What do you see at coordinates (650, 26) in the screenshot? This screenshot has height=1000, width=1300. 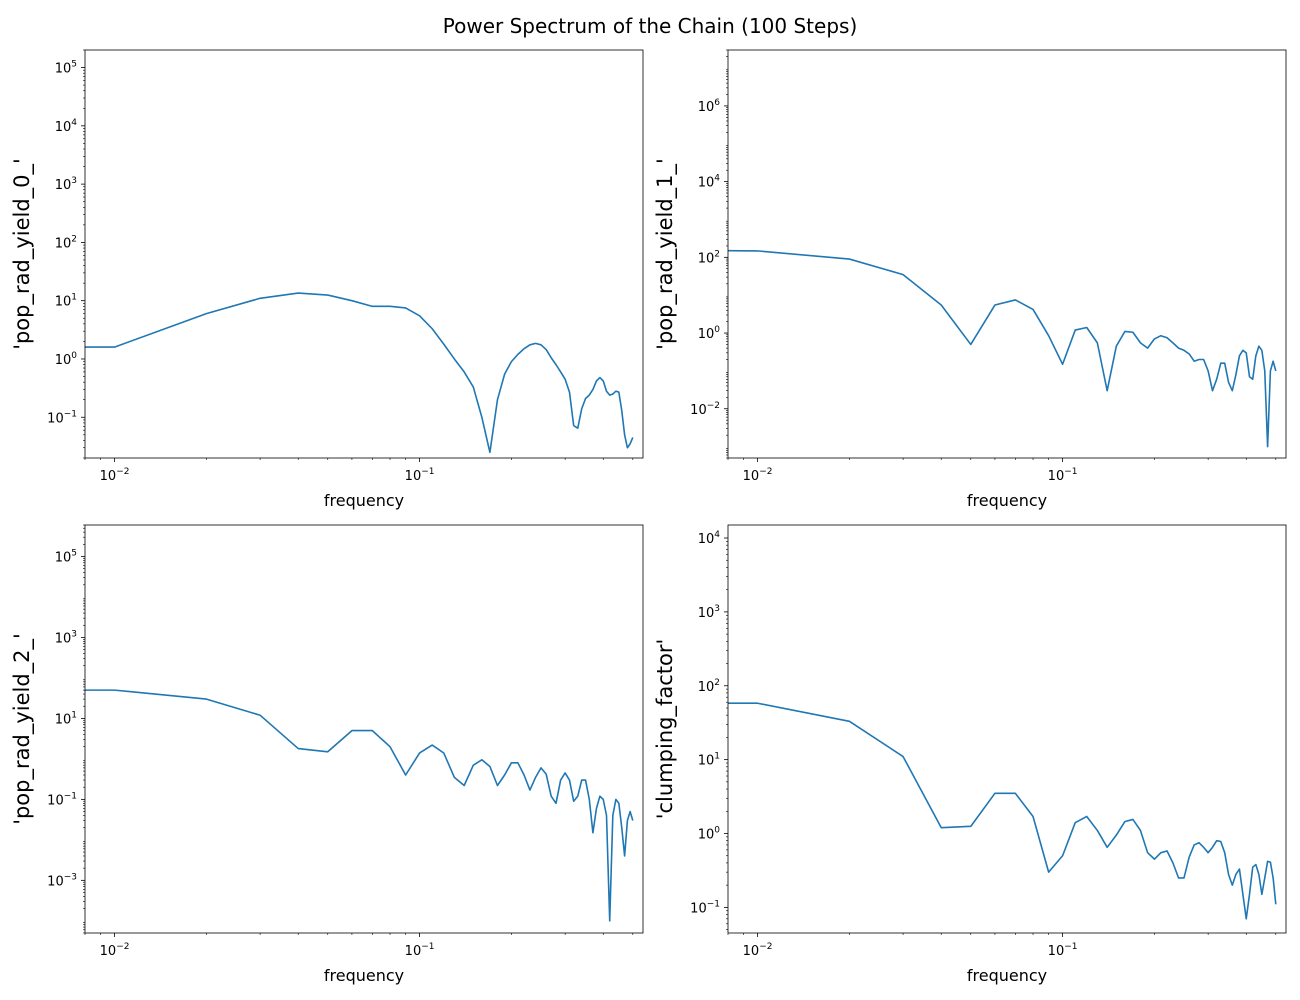 I see `figure-title: Power Spectrum of the Chain (100 Steps)` at bounding box center [650, 26].